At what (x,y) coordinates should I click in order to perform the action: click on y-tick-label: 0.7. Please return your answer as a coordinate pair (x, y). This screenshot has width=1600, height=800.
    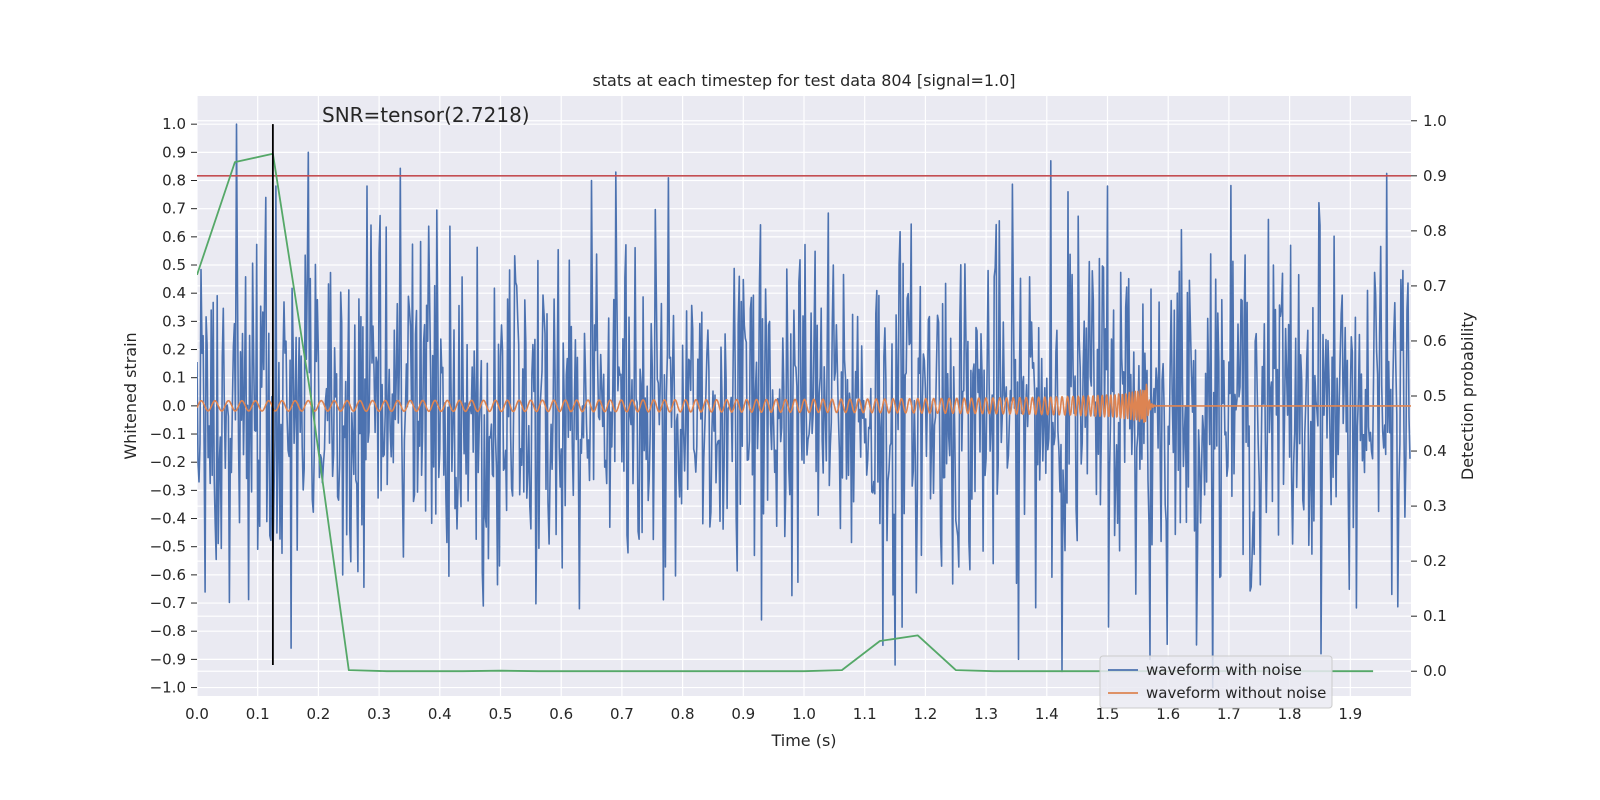
    Looking at the image, I should click on (174, 209).